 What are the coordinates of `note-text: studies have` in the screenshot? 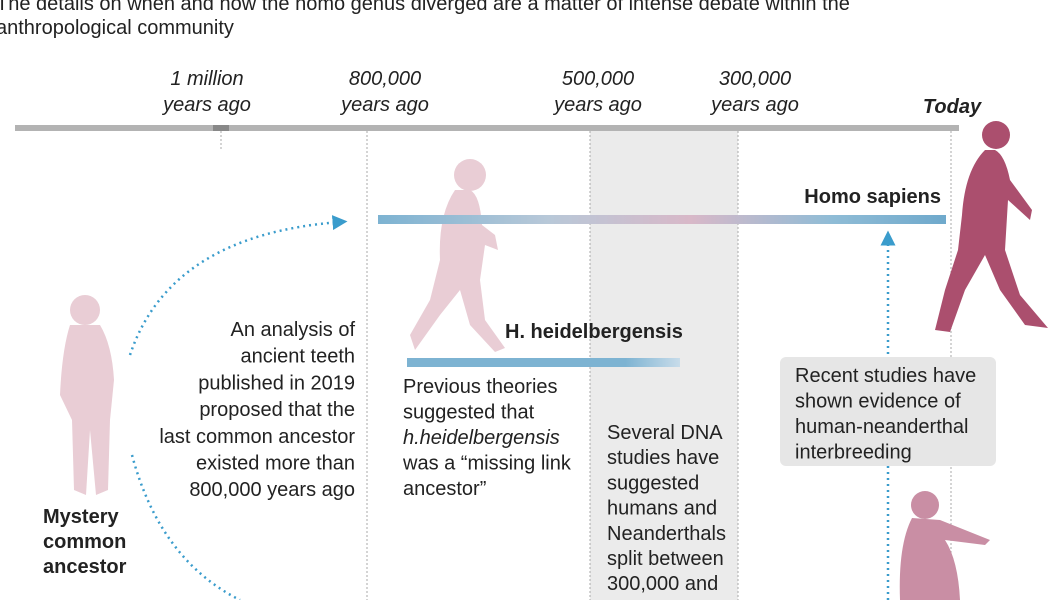 It's located at (663, 458).